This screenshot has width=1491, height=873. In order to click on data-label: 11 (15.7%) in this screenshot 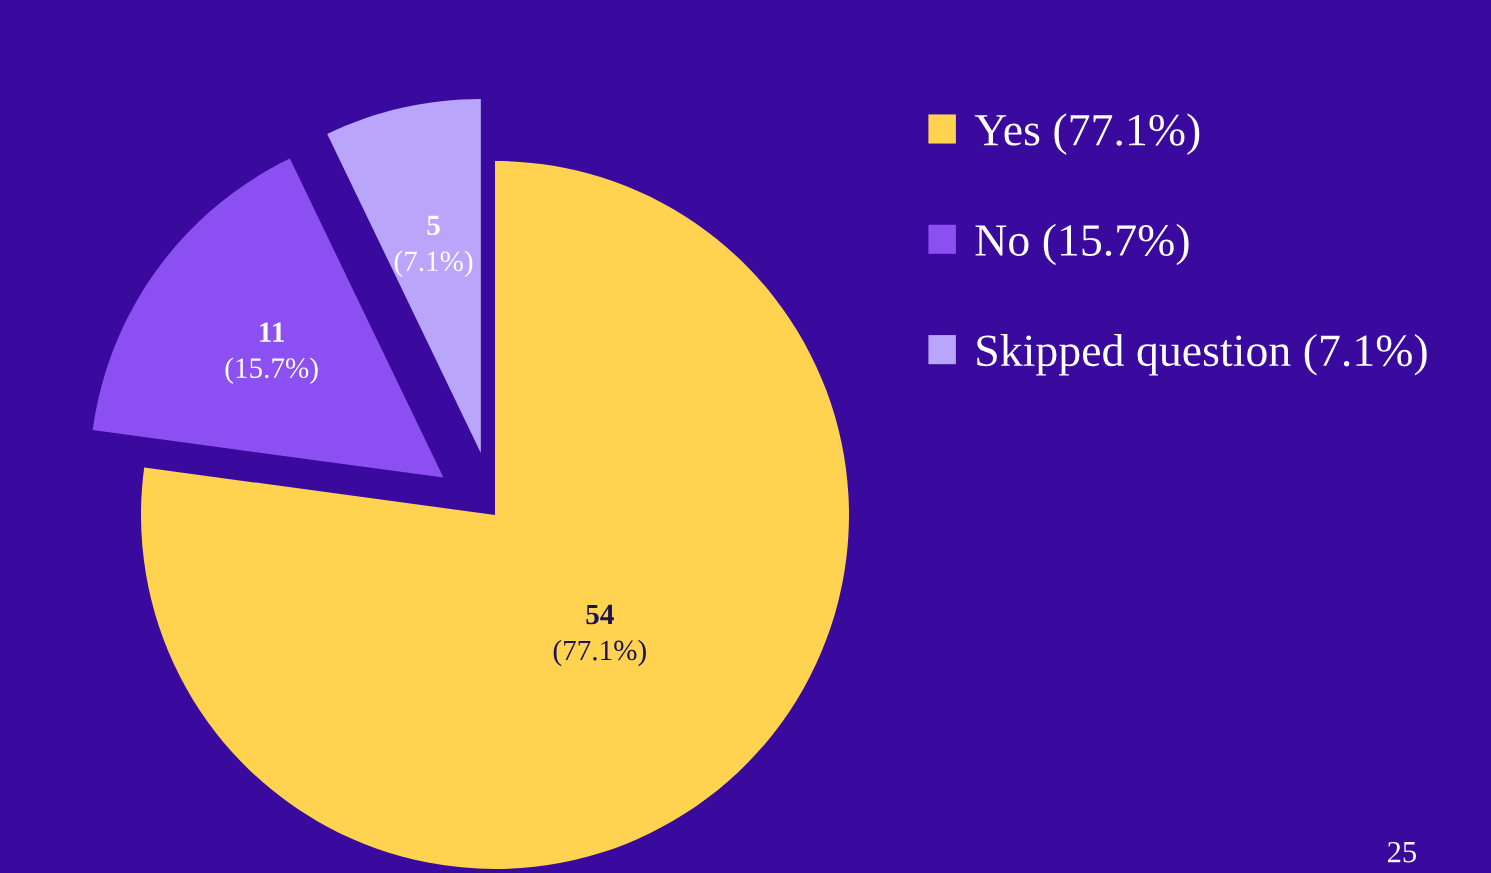, I will do `click(271, 353)`.